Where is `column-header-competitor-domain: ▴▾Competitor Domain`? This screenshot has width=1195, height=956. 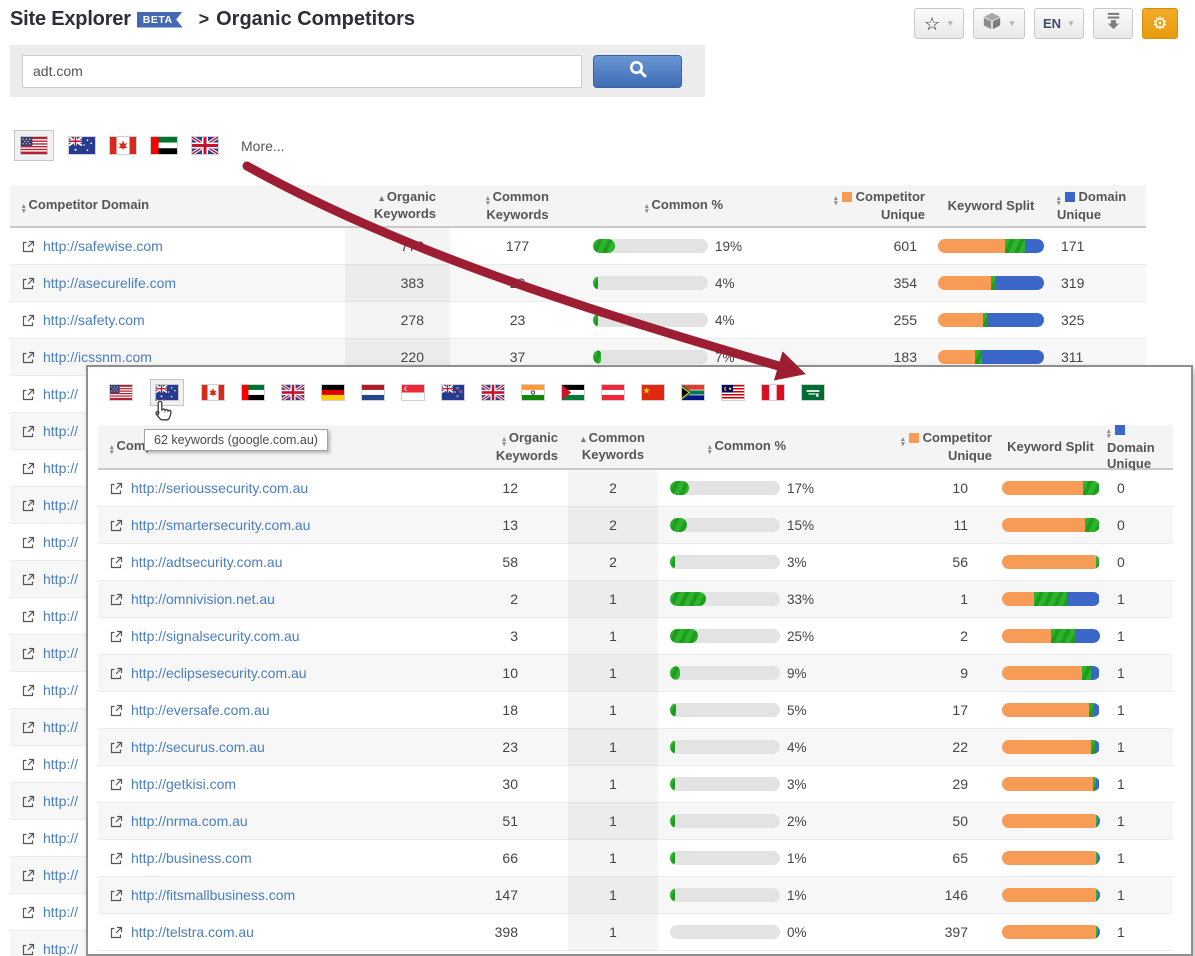
column-header-competitor-domain: ▴▾Competitor Domain is located at coordinates (177, 206).